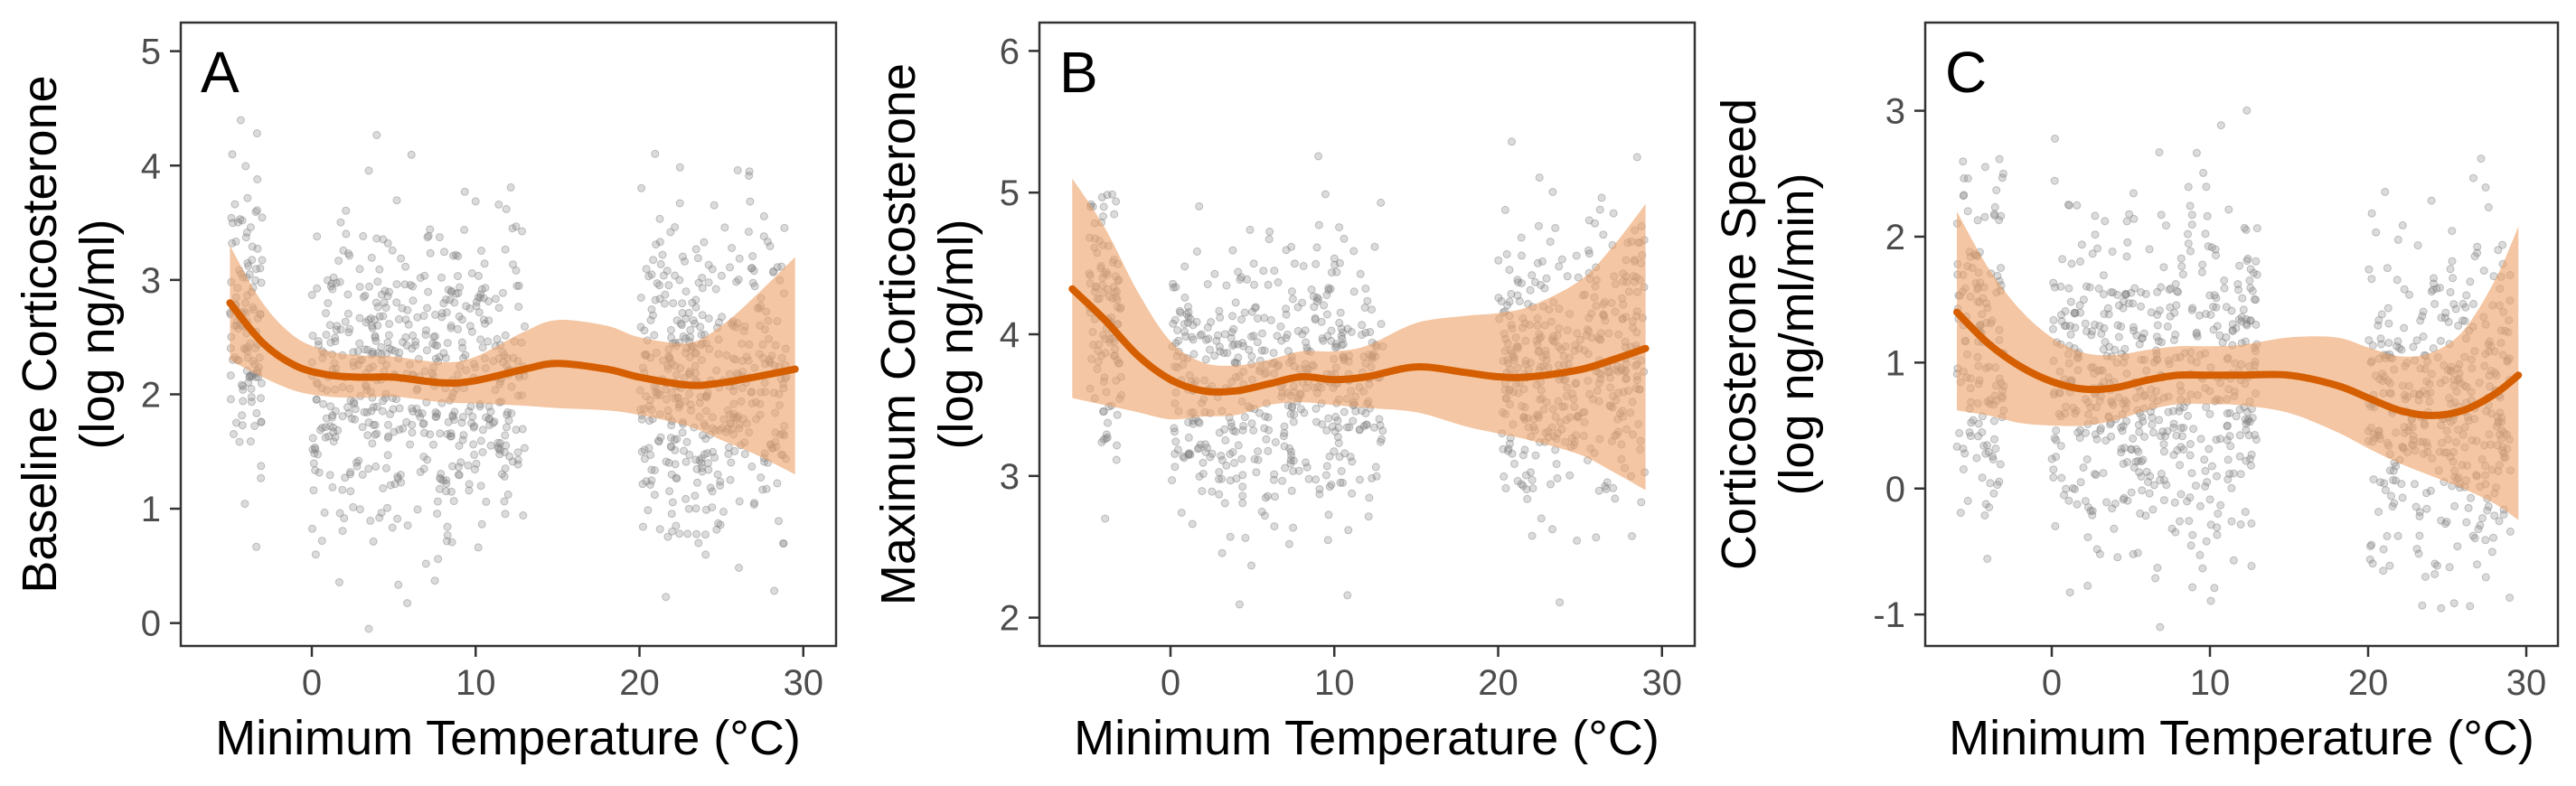 This screenshot has height=786, width=2576. I want to click on y-axis-title-line-2: (log ng/ml/min), so click(1797, 334).